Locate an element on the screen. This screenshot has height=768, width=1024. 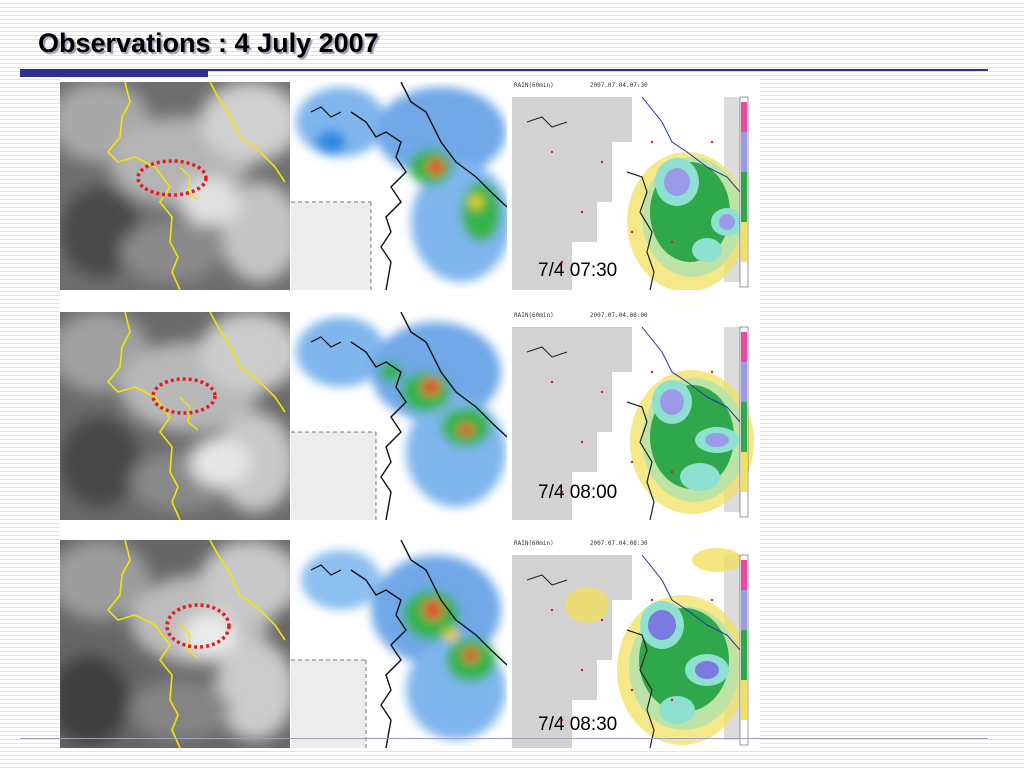
rainfall-map: RAIN(60min) 2007.07.04.08:00 is located at coordinates (634, 416).